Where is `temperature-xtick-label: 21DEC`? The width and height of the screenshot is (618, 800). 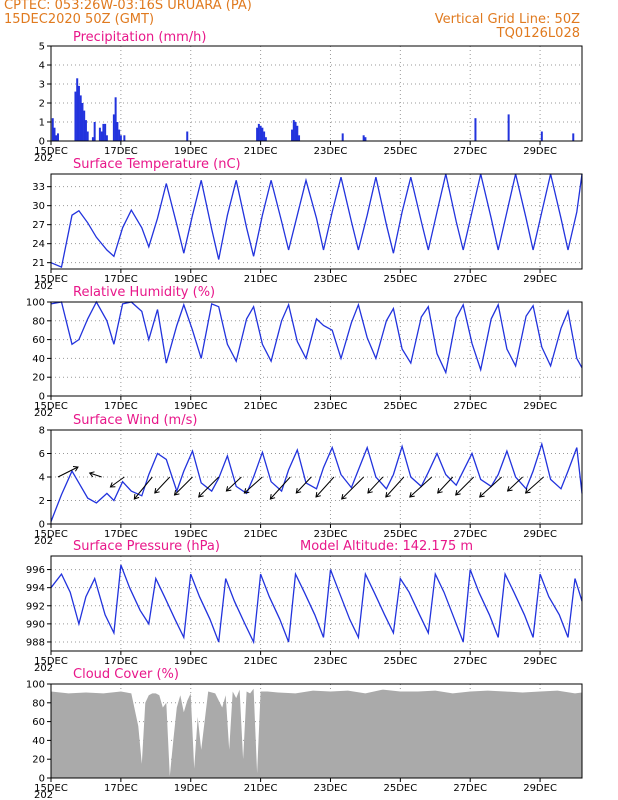 temperature-xtick-label: 21DEC is located at coordinates (261, 279).